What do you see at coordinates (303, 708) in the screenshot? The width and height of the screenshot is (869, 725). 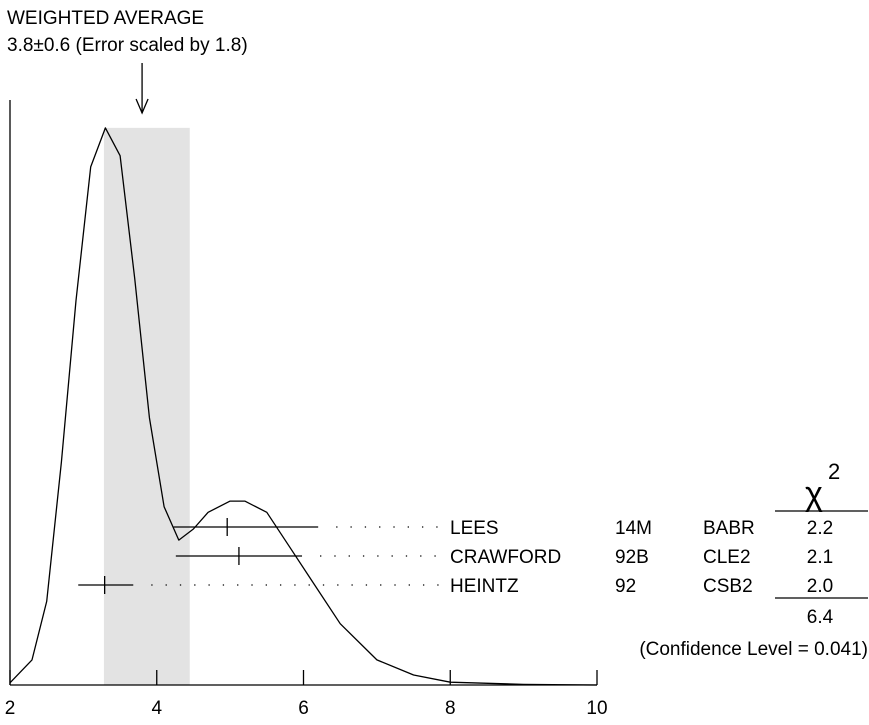 I see `x-tick-label: 6` at bounding box center [303, 708].